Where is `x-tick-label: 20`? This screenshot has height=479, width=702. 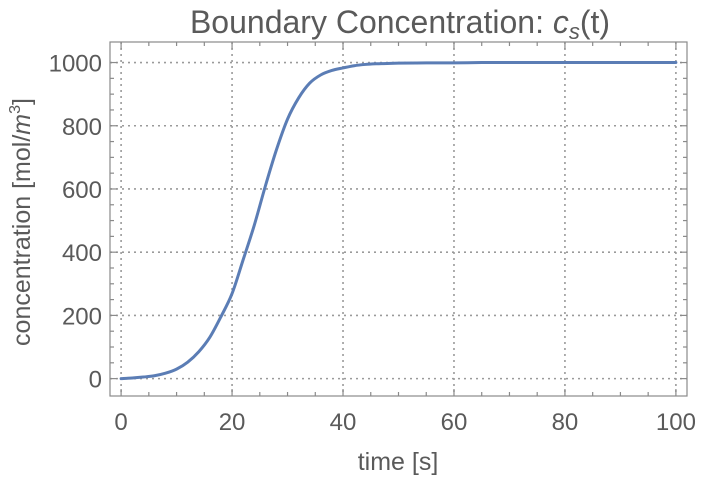 x-tick-label: 20 is located at coordinates (232, 422).